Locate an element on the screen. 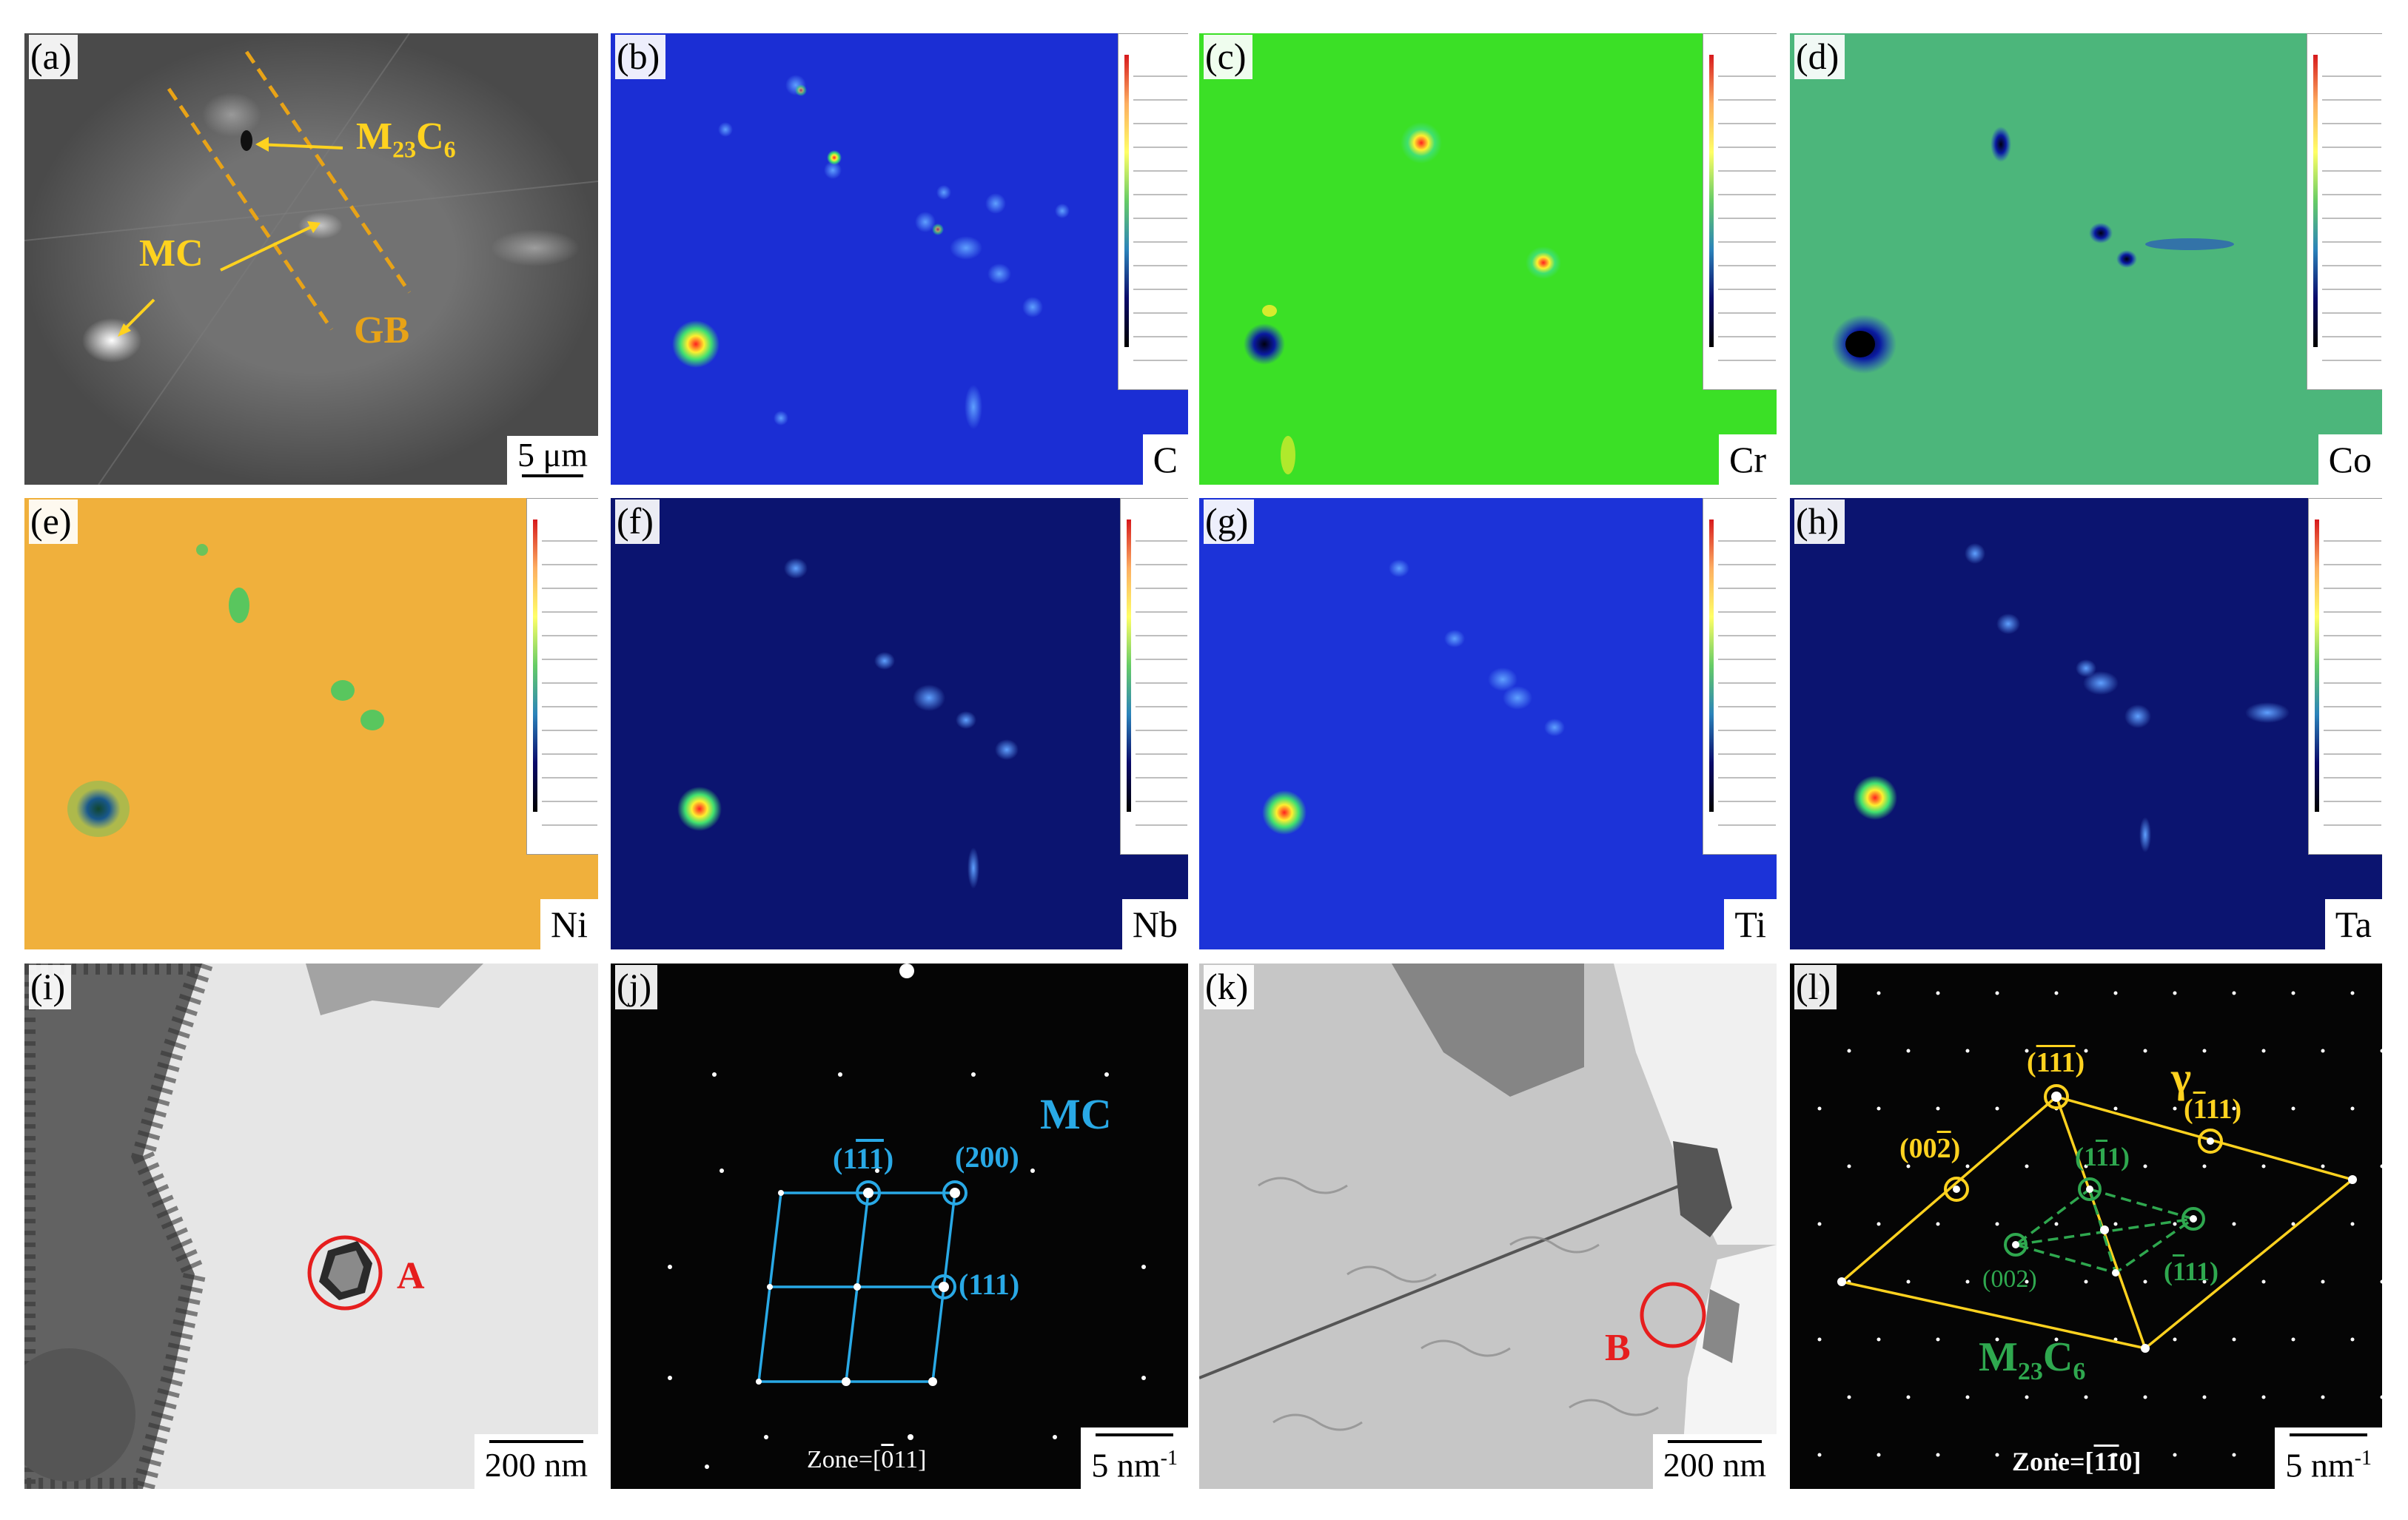 The image size is (2408, 1520). tantalum-eds-map is located at coordinates (2086, 723).